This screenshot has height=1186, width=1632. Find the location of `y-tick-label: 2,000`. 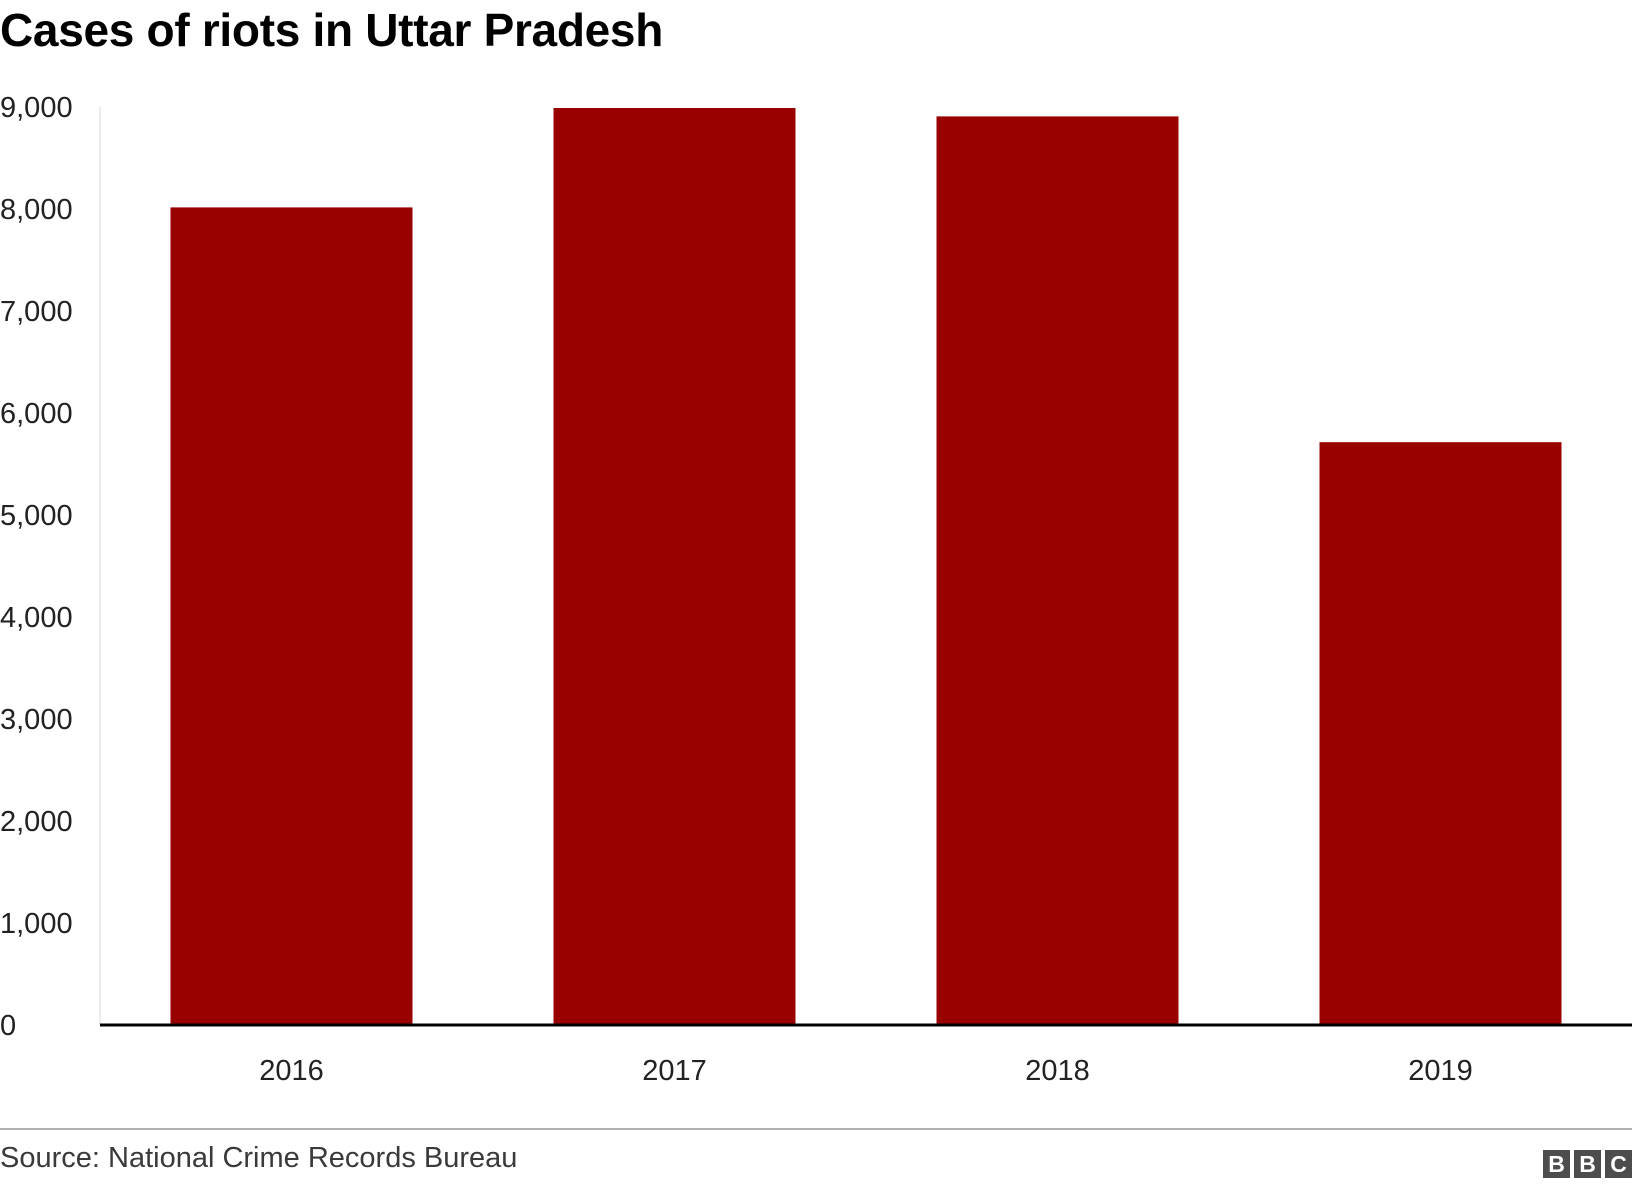

y-tick-label: 2,000 is located at coordinates (36, 822).